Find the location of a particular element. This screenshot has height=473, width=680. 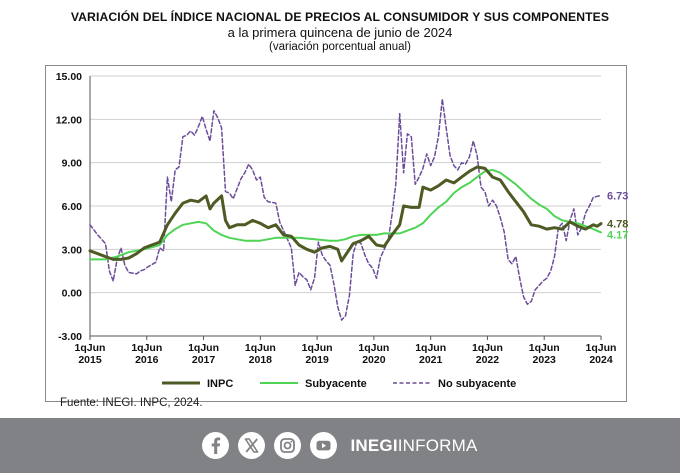

y-tick-label: 0.00 is located at coordinates (72, 294).